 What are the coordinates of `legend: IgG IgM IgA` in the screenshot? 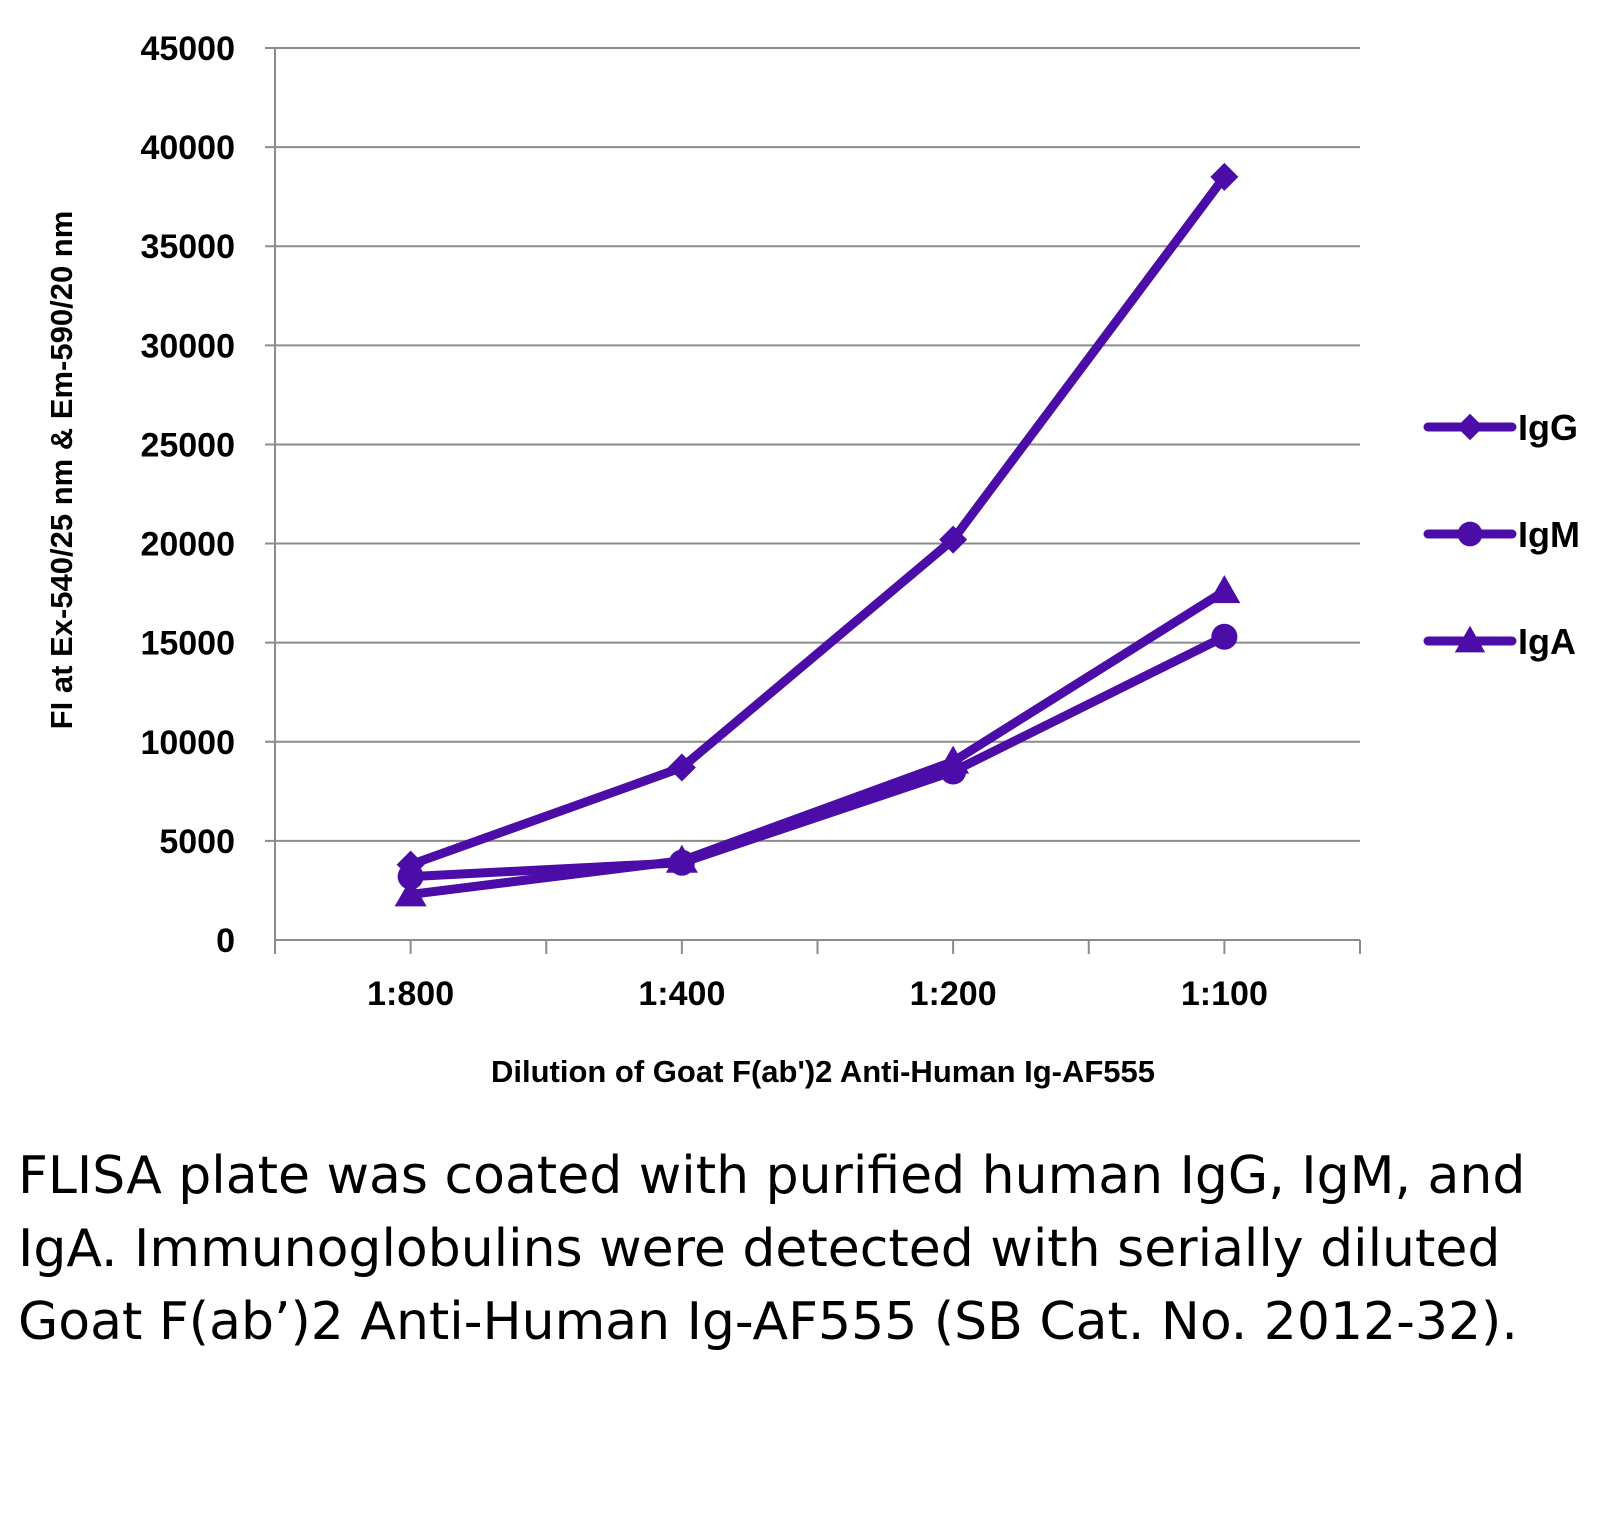 It's located at (1501, 534).